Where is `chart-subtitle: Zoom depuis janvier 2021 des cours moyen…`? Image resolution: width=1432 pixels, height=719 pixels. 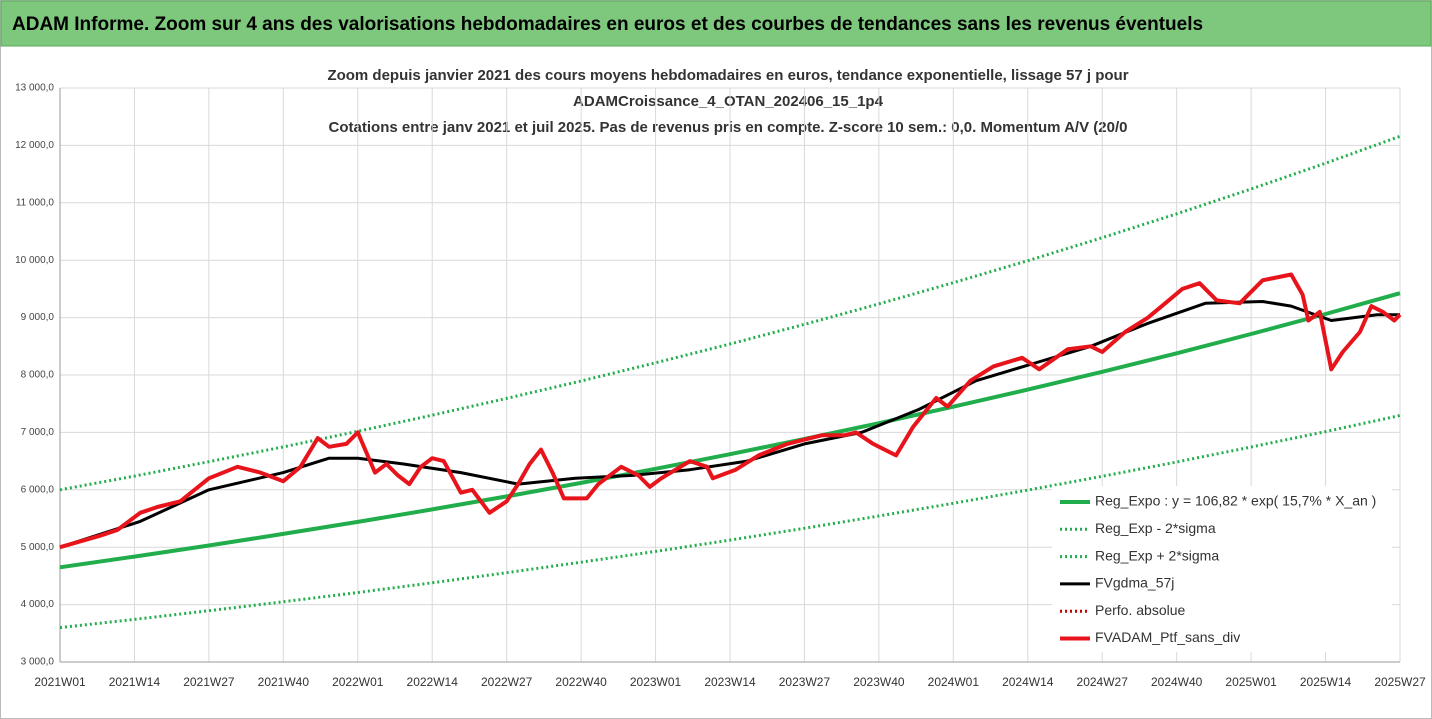 chart-subtitle: Zoom depuis janvier 2021 des cours moyen… is located at coordinates (727, 75).